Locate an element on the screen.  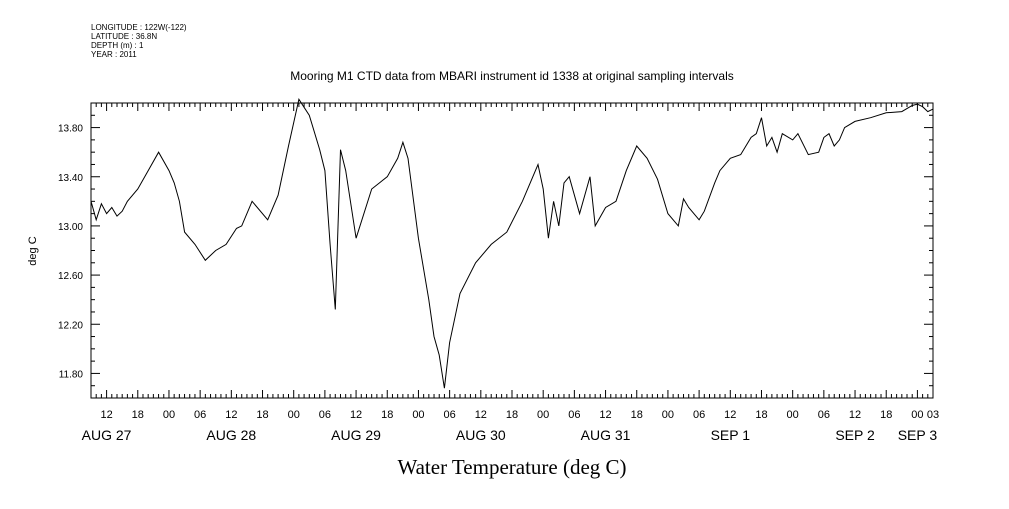
depth-text: DEPTH (m) : 1 is located at coordinates (117, 45).